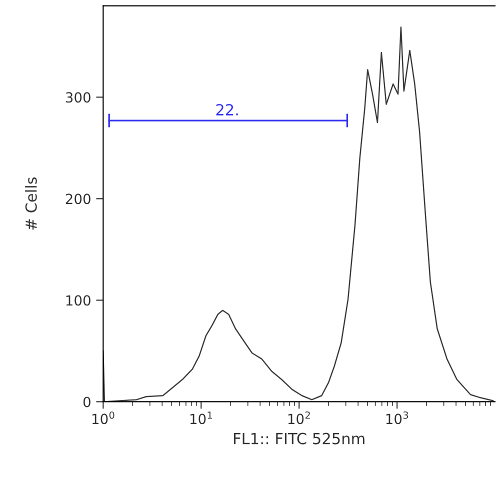  Describe the element at coordinates (78, 97) in the screenshot. I see `y-tick-label: 300` at that location.